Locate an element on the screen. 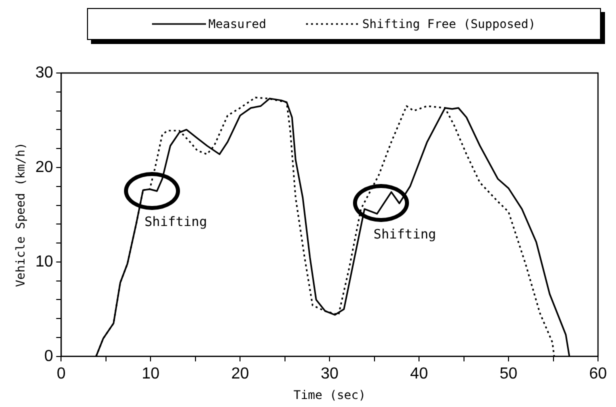 Image resolution: width=616 pixels, height=407 pixels. y-tick-label: 0 is located at coordinates (49, 356).